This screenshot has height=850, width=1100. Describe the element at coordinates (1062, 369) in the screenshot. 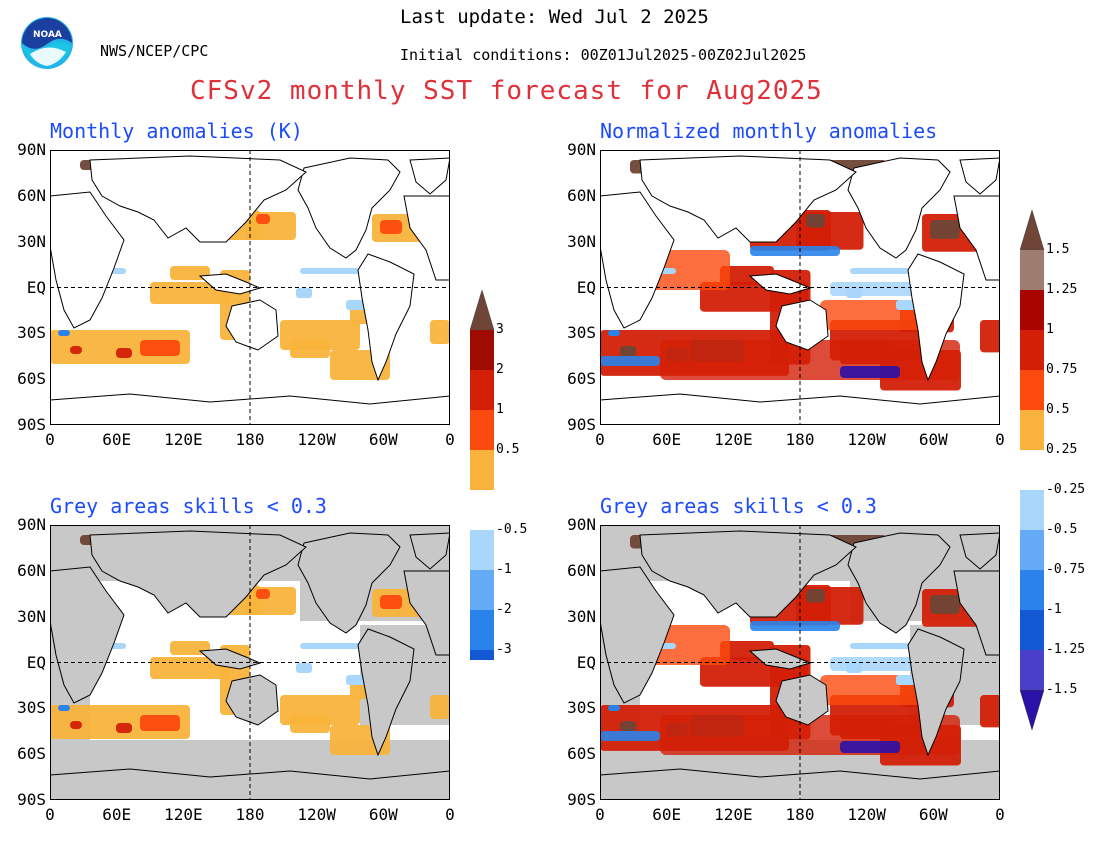

I see `colorbar-tick-label: 0.75` at that location.